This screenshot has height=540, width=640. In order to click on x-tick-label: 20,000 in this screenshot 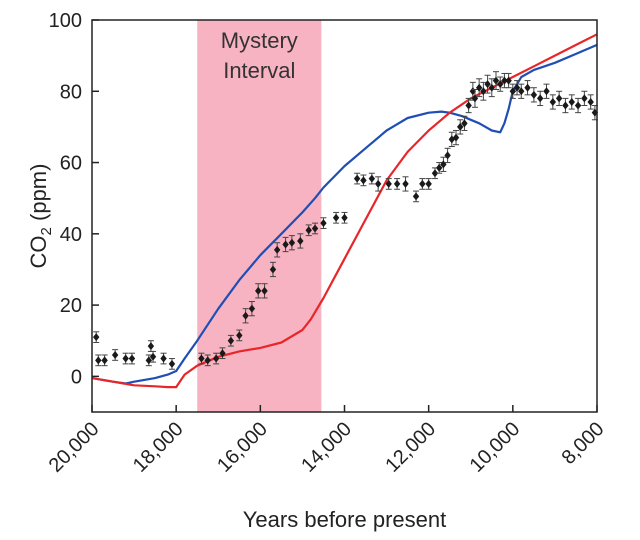, I will do `click(74, 447)`.